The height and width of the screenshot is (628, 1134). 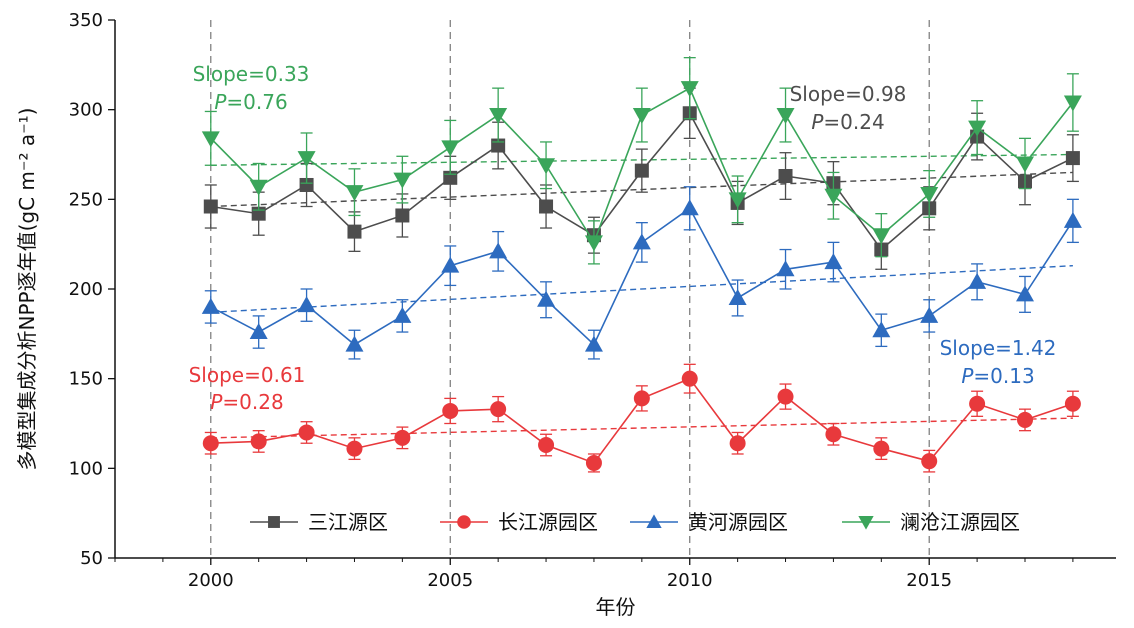 What do you see at coordinates (91, 558) in the screenshot?
I see `y-tick-label: 50` at bounding box center [91, 558].